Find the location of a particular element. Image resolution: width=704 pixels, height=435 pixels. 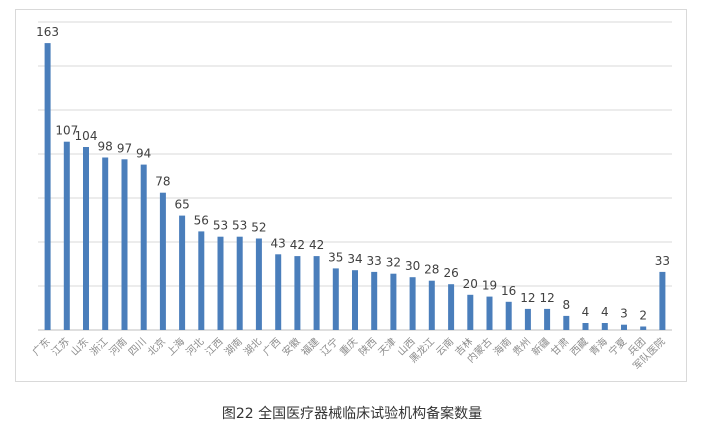

tick-label-10: 湖南 is located at coordinates (232, 346).